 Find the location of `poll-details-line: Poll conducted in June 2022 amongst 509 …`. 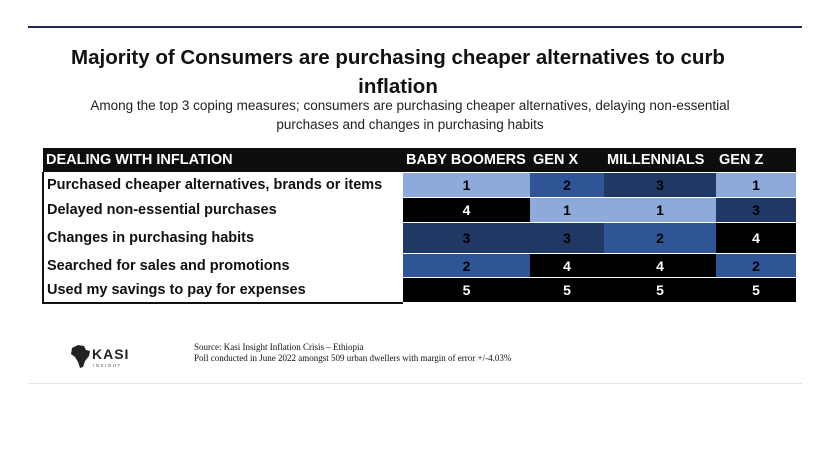

poll-details-line: Poll conducted in June 2022 amongst 509 … is located at coordinates (353, 358).